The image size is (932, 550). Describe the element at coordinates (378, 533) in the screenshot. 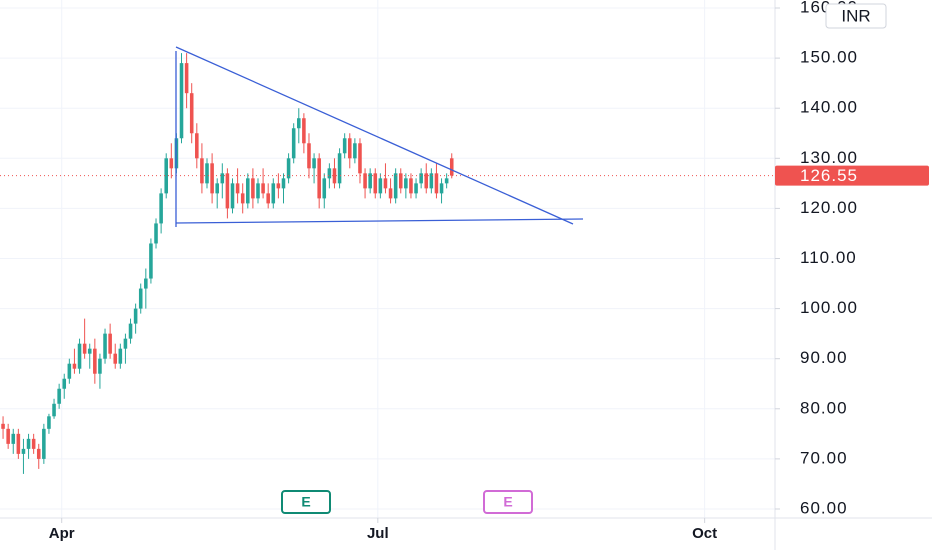

I see `x-tick-label: Jul` at that location.